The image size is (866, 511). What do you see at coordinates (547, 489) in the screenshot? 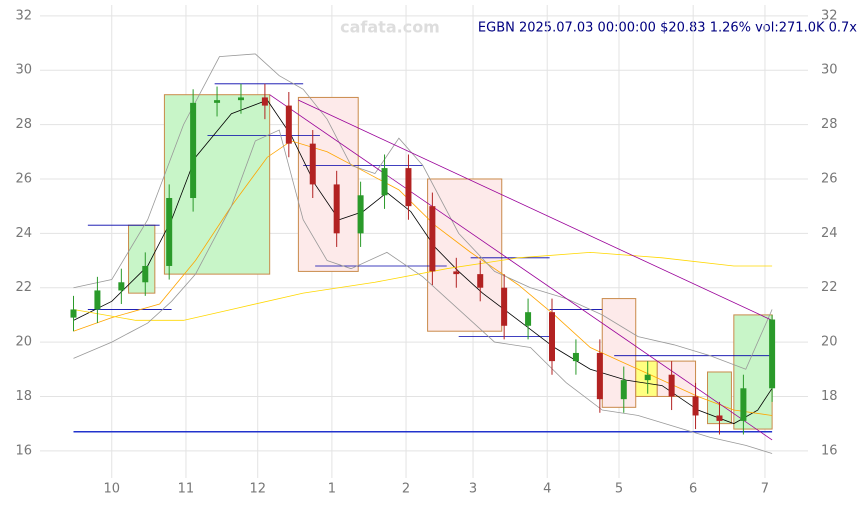
I see `x-tick-label: 4` at bounding box center [547, 489].